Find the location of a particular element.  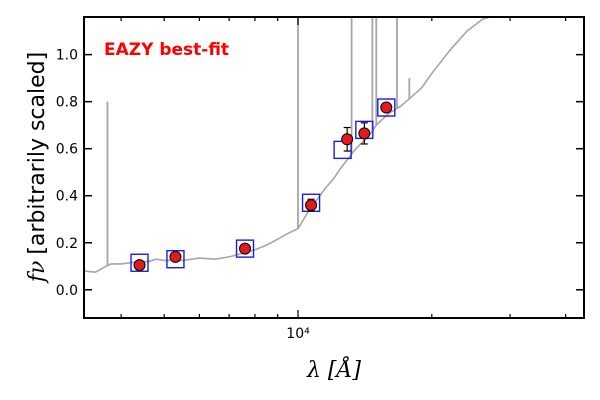

y-axis-label: fν [arbitrarily scaled] is located at coordinates (37, 168).